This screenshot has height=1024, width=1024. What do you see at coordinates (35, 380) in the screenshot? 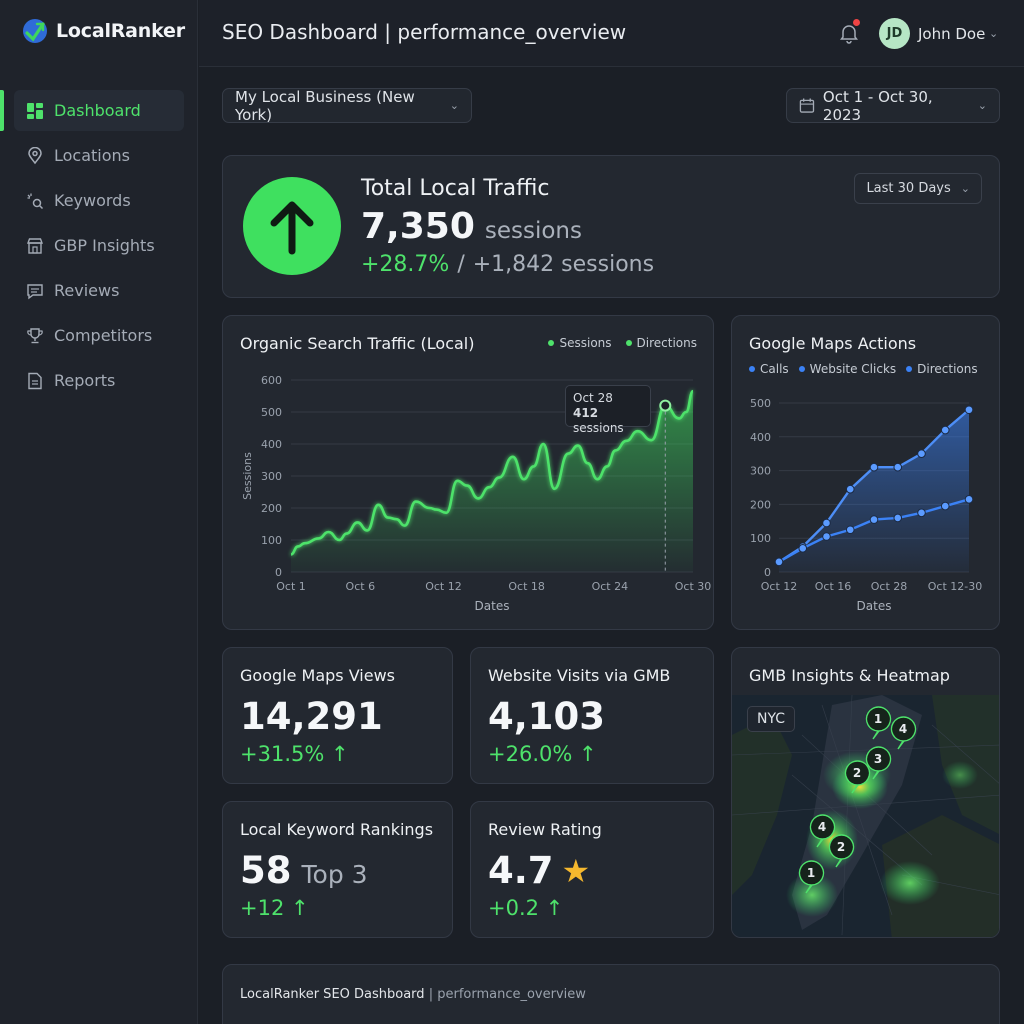
I see `document-icon` at bounding box center [35, 380].